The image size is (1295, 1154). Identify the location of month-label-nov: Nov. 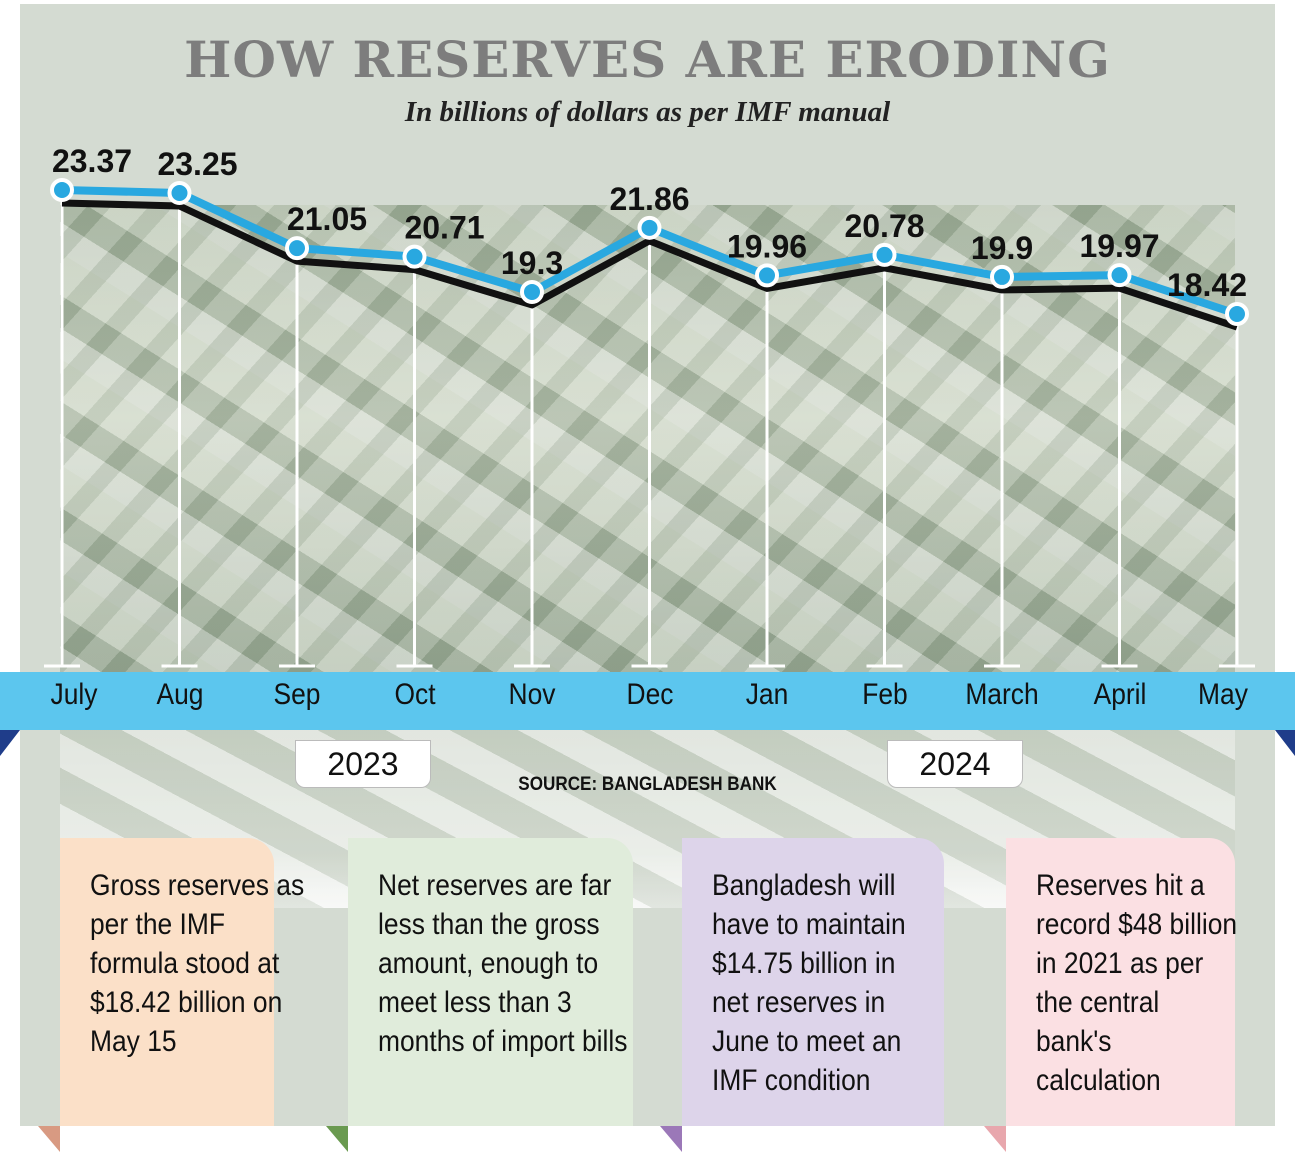
(532, 694).